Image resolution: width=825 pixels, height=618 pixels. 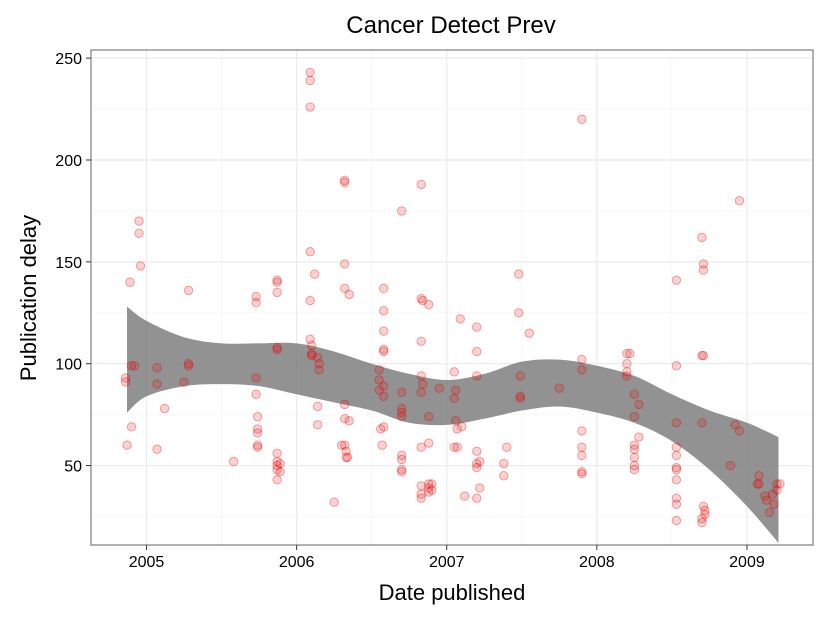 What do you see at coordinates (28, 298) in the screenshot?
I see `y-axis-label: Publication delay` at bounding box center [28, 298].